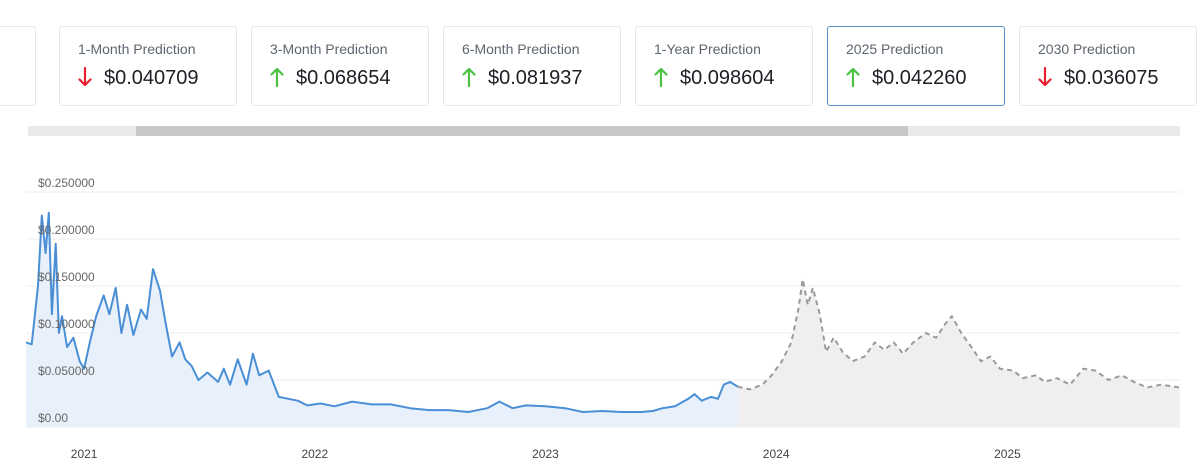 Image resolution: width=1200 pixels, height=474 pixels. I want to click on y-tick-label: $0.200000, so click(66, 230).